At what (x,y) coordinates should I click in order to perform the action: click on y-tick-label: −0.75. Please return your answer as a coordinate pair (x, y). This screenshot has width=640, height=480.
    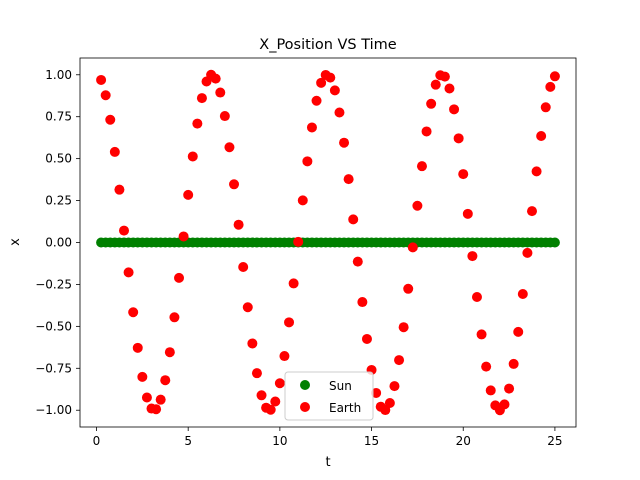
    Looking at the image, I should click on (53, 368).